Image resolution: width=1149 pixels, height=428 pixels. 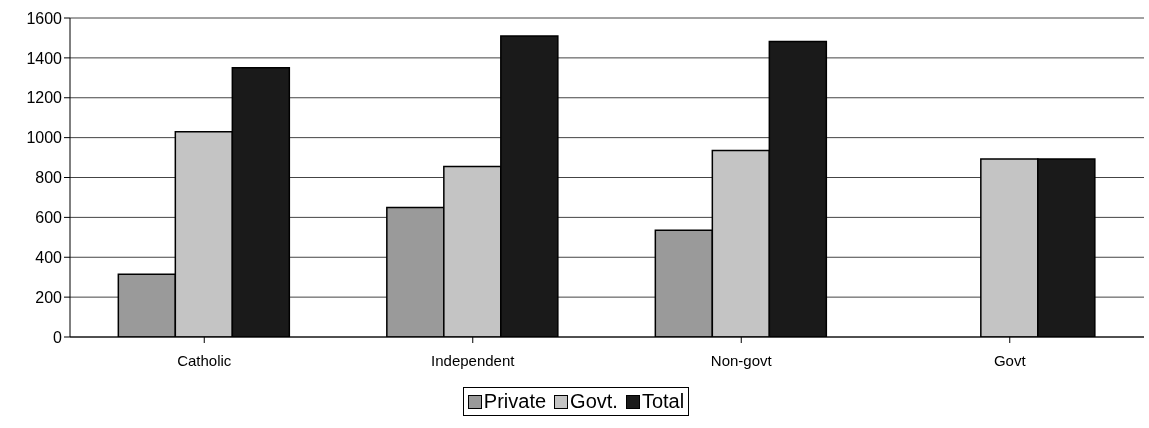 I want to click on legend-label: Private, so click(x=514, y=401).